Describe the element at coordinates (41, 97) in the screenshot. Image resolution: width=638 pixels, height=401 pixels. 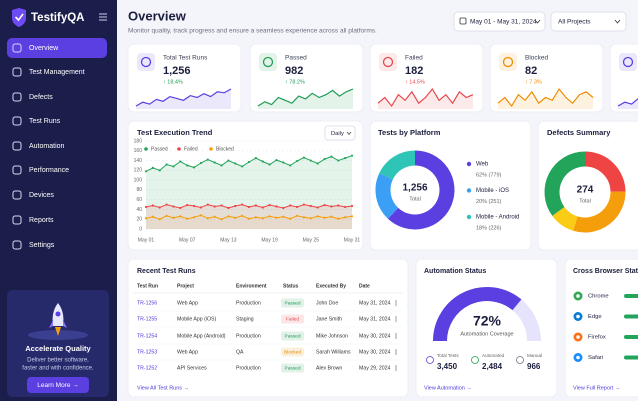
I see `nav-item: Defects` at that location.